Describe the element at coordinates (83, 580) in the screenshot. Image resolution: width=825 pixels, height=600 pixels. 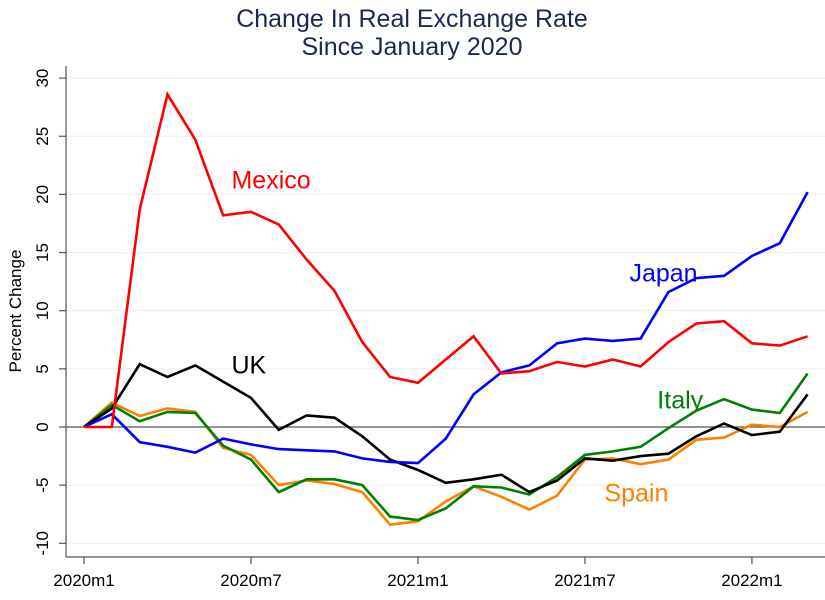
I see `x-tick-label: 2020m1` at that location.